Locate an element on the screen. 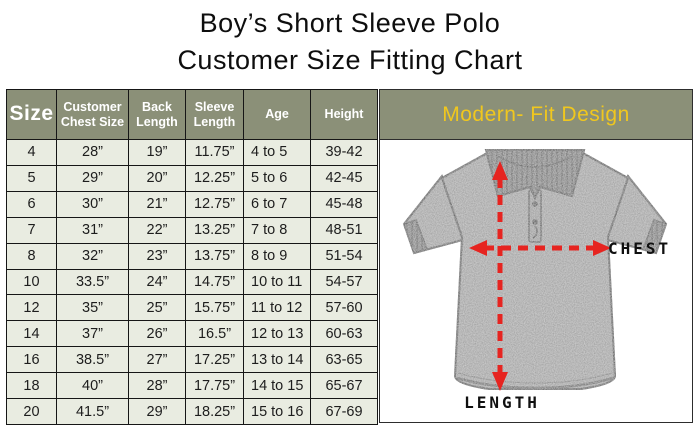  table-row: 12 35” 25” 15.75” 11 to 12 57-60 is located at coordinates (192, 308).